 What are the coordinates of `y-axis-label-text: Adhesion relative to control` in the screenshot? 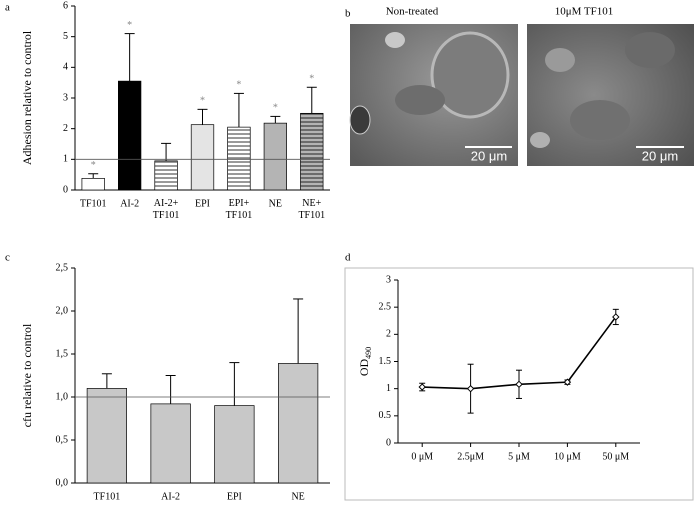 It's located at (27, 97).